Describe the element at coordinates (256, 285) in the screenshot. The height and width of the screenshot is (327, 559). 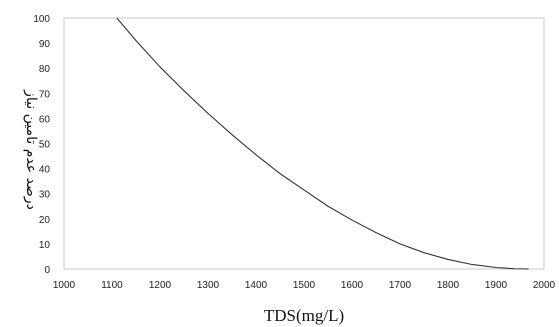
I see `x-tick-label: 1400` at that location.